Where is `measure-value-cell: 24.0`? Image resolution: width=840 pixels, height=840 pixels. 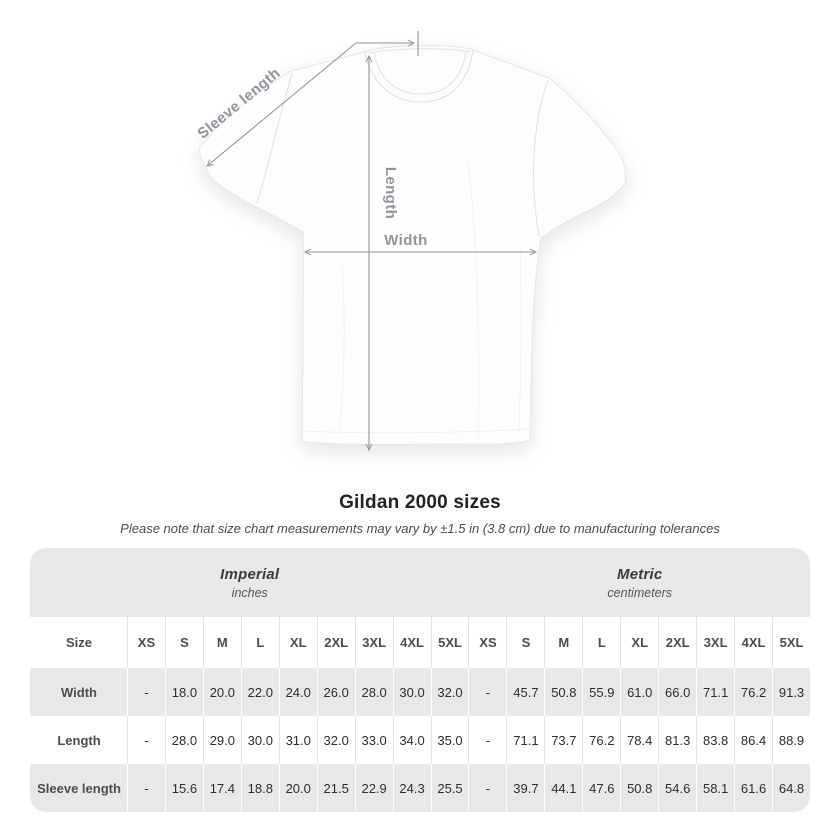
measure-value-cell: 24.0 is located at coordinates (297, 692).